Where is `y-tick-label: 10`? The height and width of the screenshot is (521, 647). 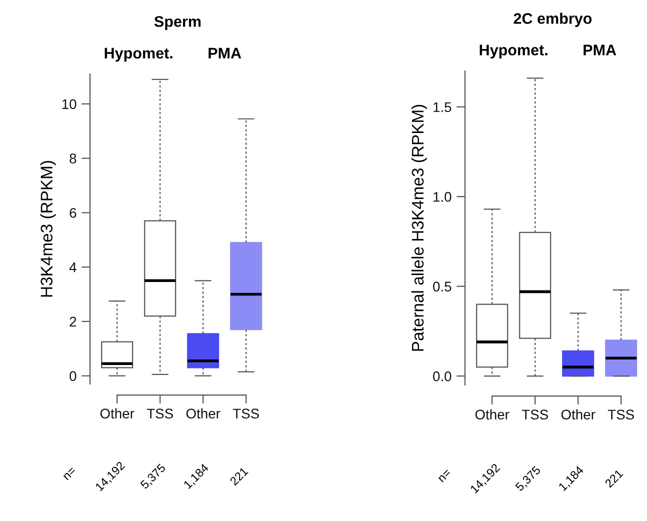
y-tick-label: 10 is located at coordinates (69, 104).